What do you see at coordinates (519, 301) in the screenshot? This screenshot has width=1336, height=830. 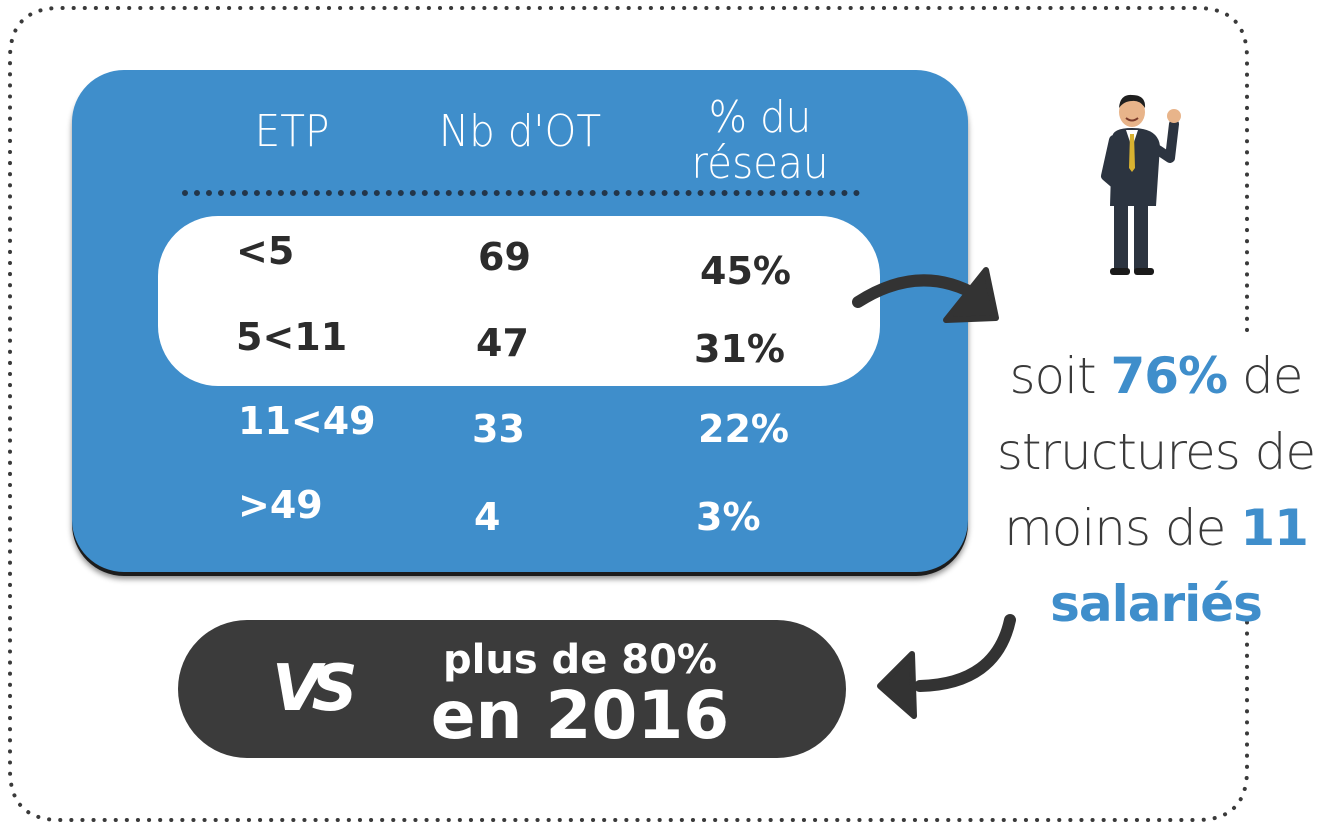 I see `highlight-panel` at bounding box center [519, 301].